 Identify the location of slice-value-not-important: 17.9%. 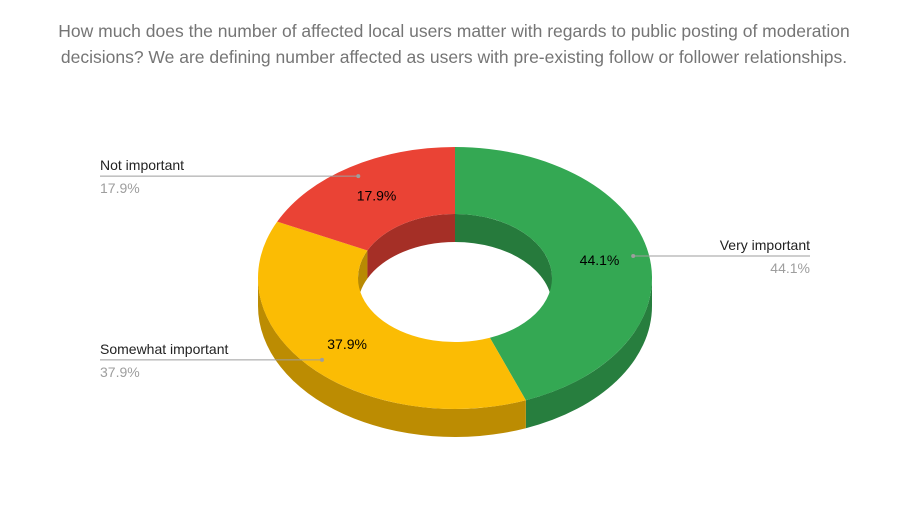
(377, 196).